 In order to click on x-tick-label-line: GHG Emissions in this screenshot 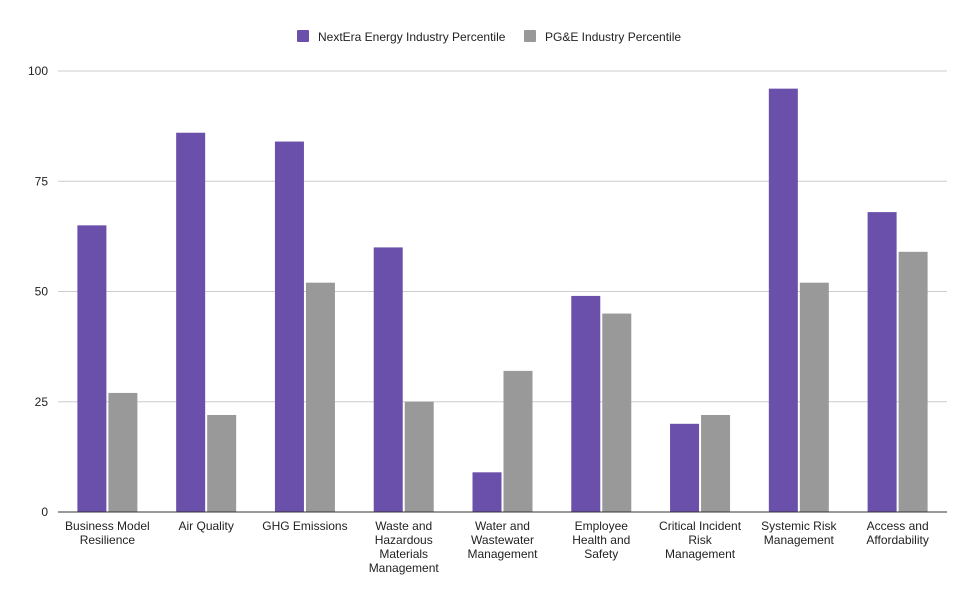, I will do `click(304, 526)`.